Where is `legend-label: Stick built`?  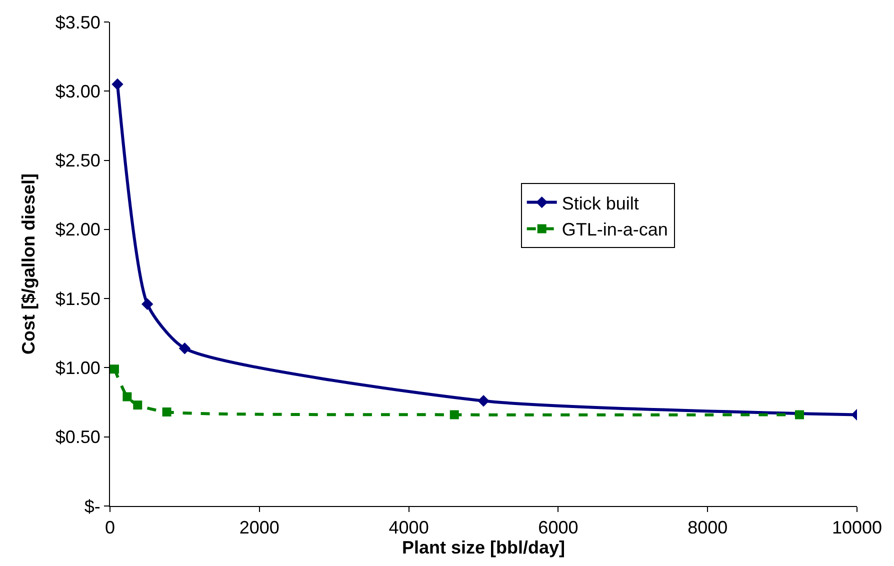 legend-label: Stick built is located at coordinates (600, 203).